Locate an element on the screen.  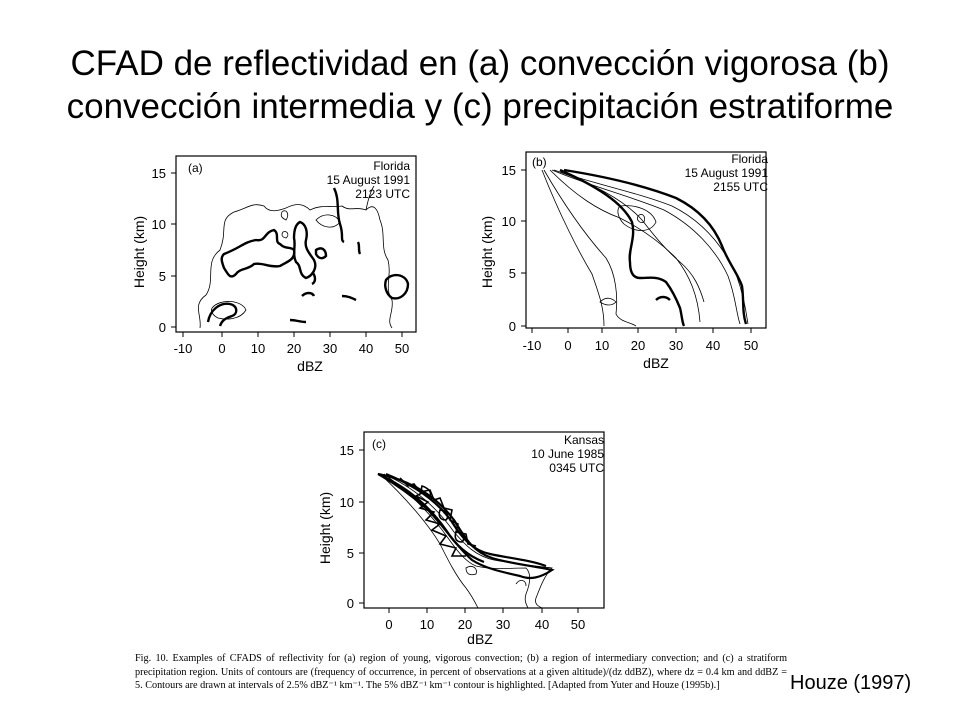
source-credit: Houze (1997) is located at coordinates (851, 683).